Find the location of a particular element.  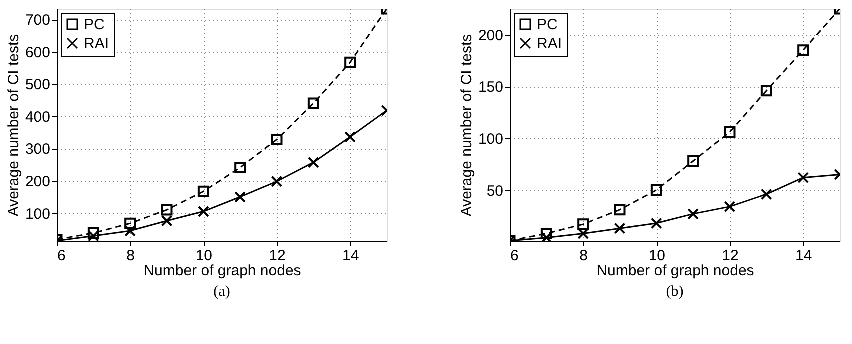

text: (b) is located at coordinates (675, 292).